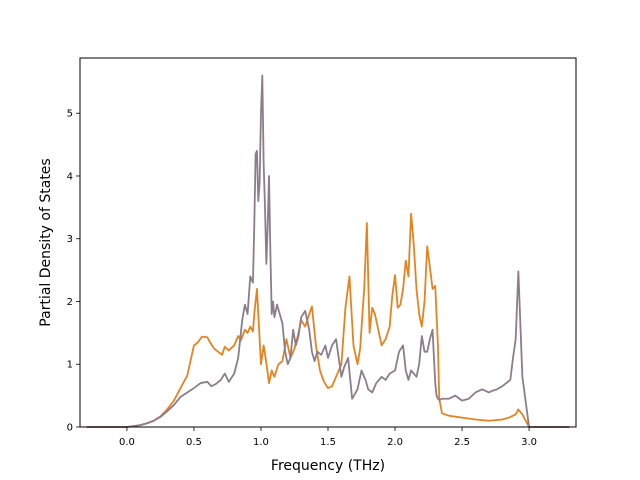 The image size is (640, 480). I want to click on x-axis-ticks: 0.0 0.5 1.0 1.5 2.0 2.5 3.0, so click(328, 437).